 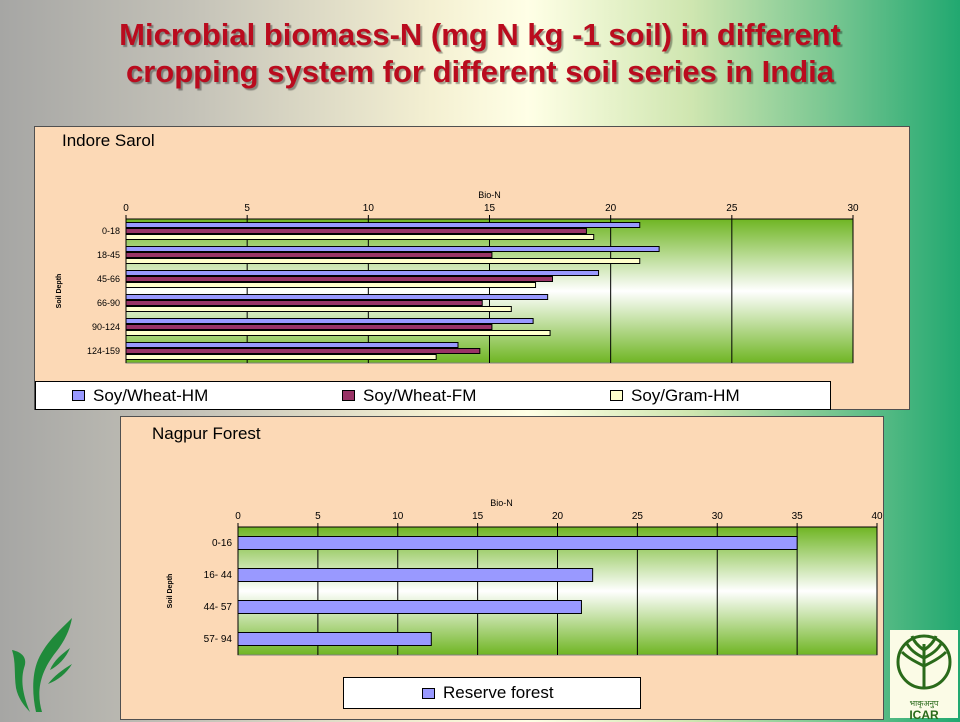 I want to click on legend-label: Reserve forest, so click(x=498, y=692).